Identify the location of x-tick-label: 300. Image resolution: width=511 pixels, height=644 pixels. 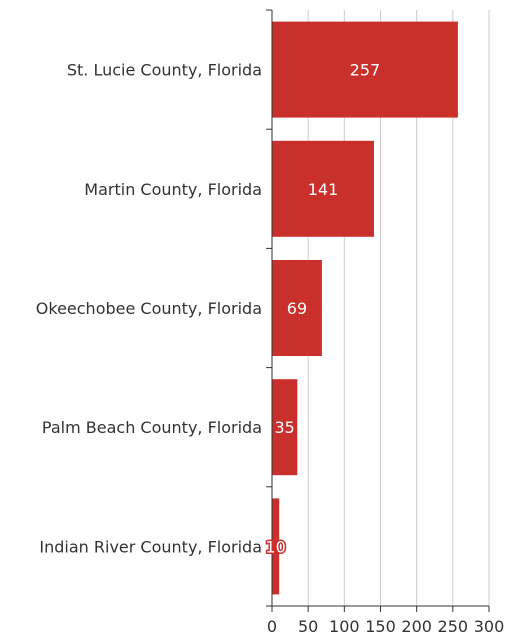
(489, 626).